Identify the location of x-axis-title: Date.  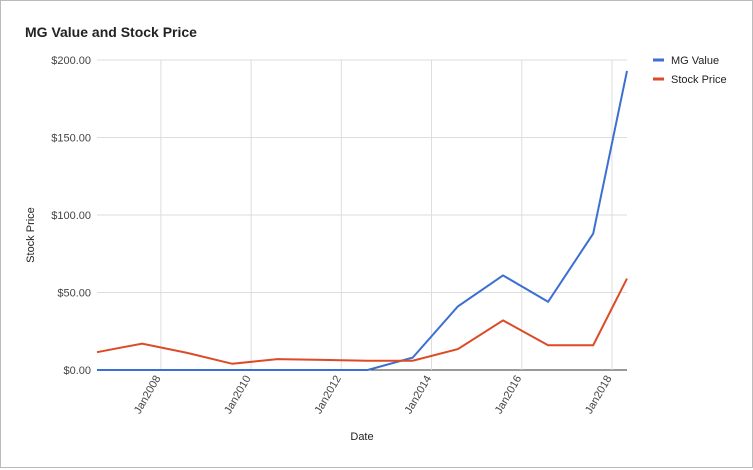
(361, 437).